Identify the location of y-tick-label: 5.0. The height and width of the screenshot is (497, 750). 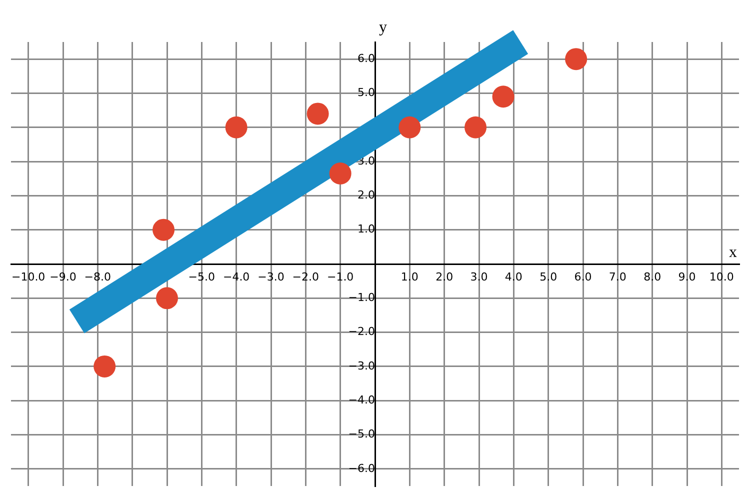
(366, 93).